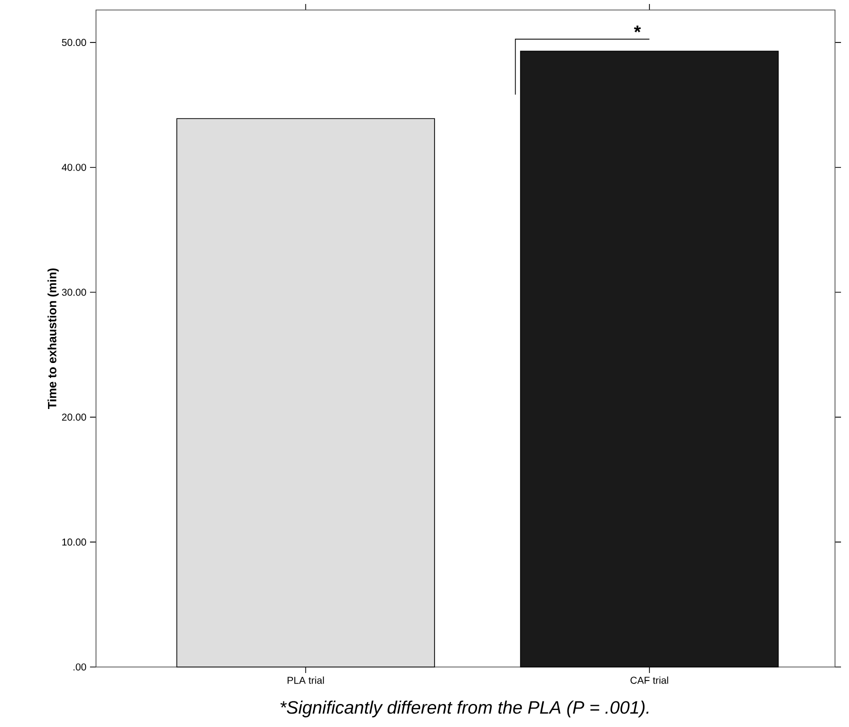 This screenshot has height=727, width=849. What do you see at coordinates (74, 42) in the screenshot?
I see `y-tick-label: 50.00` at bounding box center [74, 42].